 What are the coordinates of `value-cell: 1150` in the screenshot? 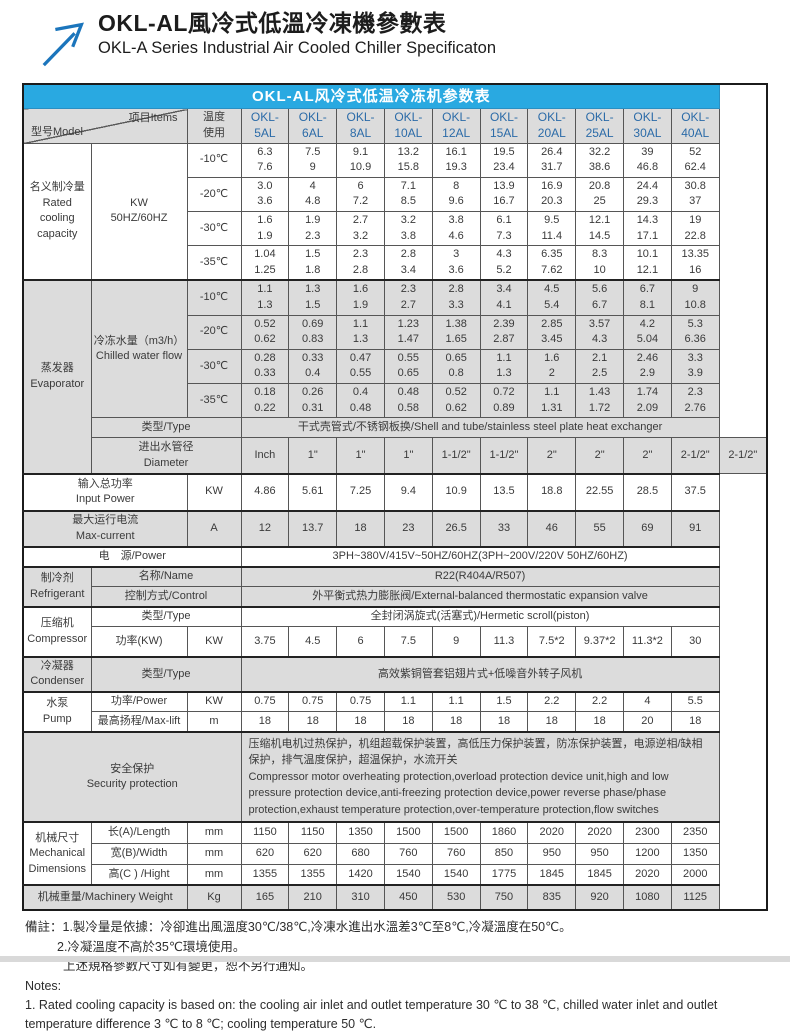 It's located at (313, 832).